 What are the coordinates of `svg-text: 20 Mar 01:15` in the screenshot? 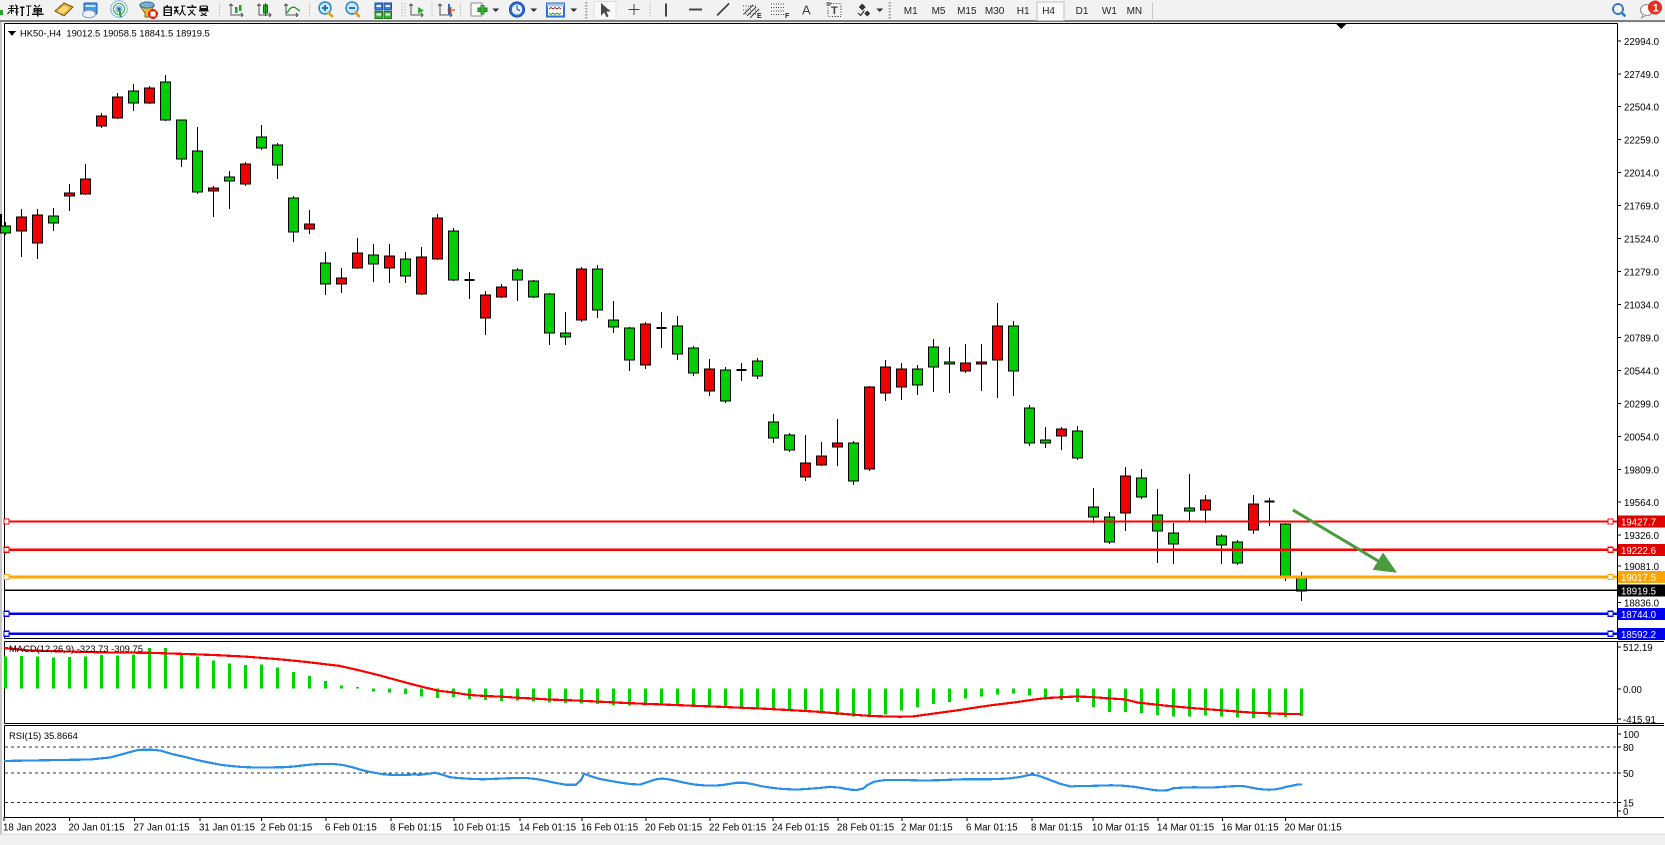 It's located at (1313, 828).